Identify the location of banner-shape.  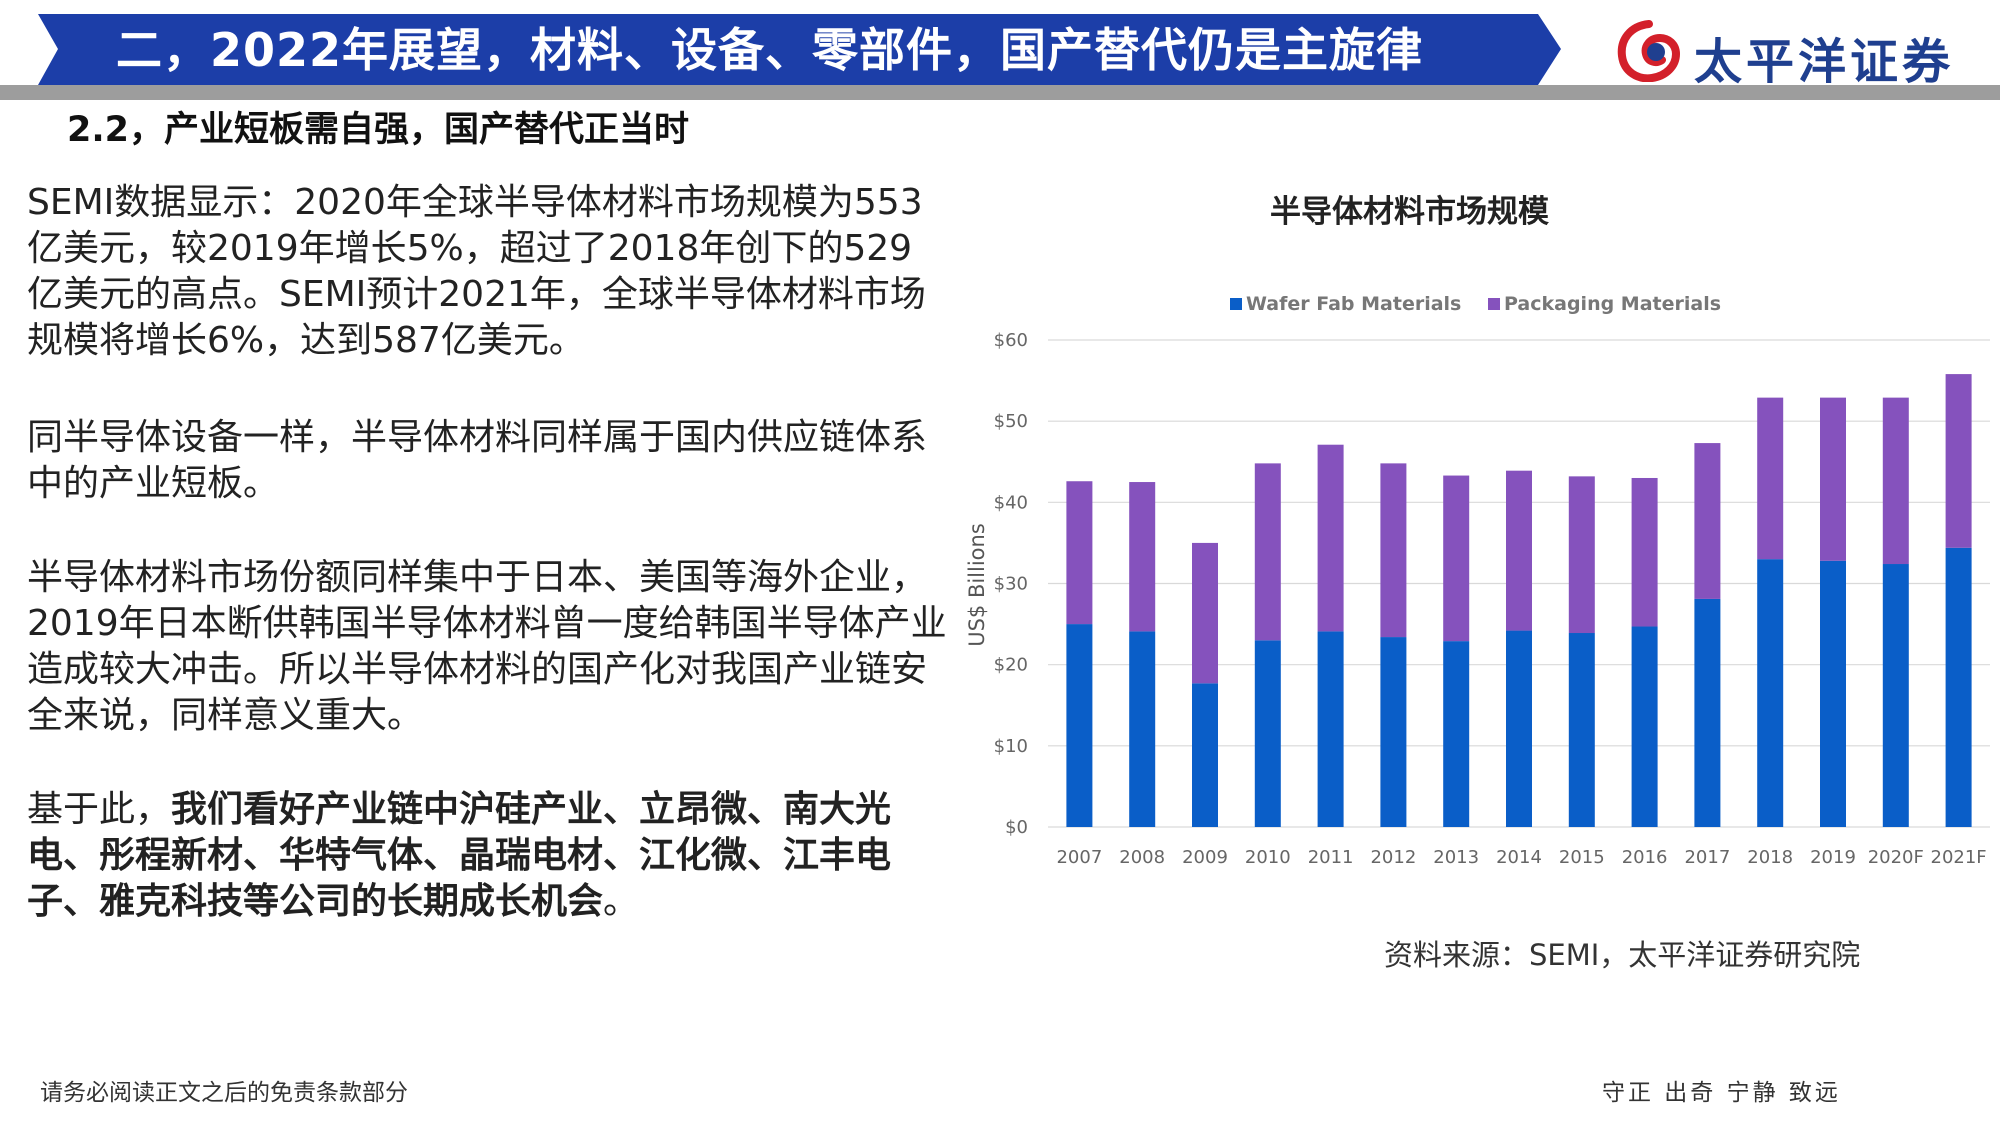
(799, 49).